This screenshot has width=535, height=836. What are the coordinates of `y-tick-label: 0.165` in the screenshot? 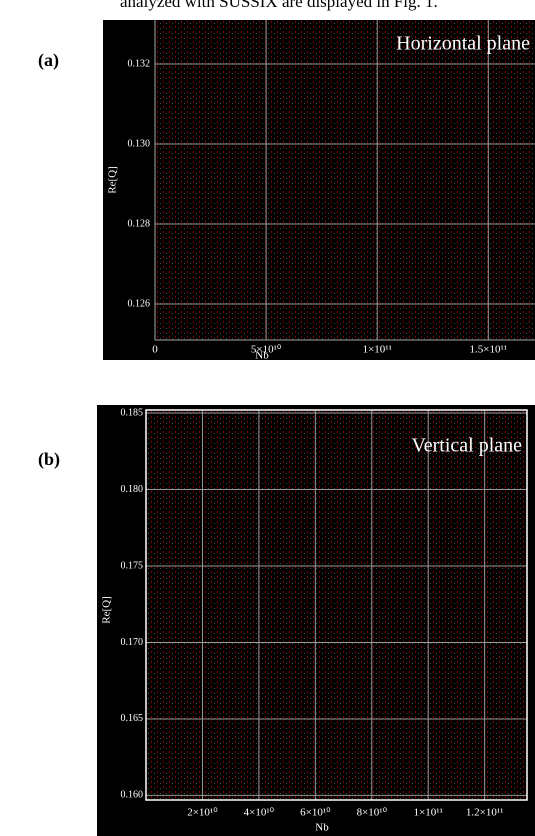 It's located at (132, 718).